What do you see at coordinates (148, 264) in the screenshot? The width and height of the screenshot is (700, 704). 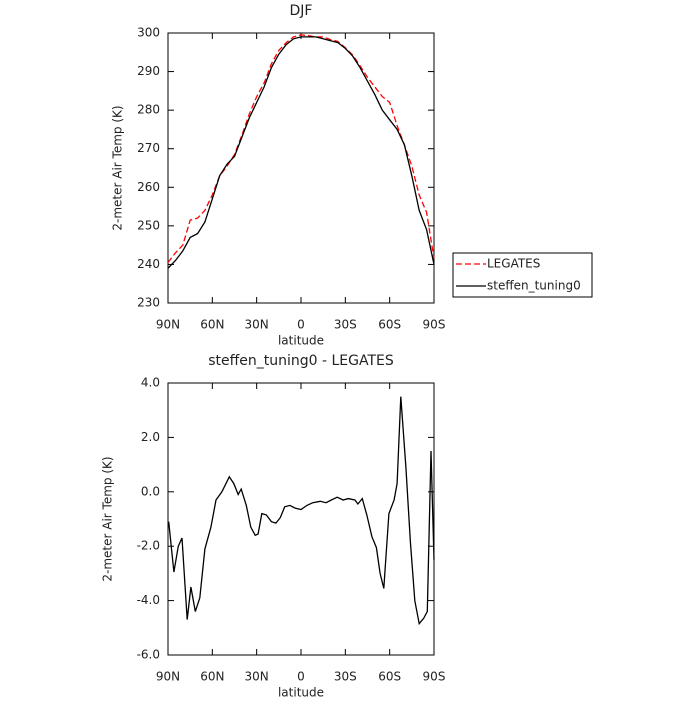 I see `y-tick-label: 240` at bounding box center [148, 264].